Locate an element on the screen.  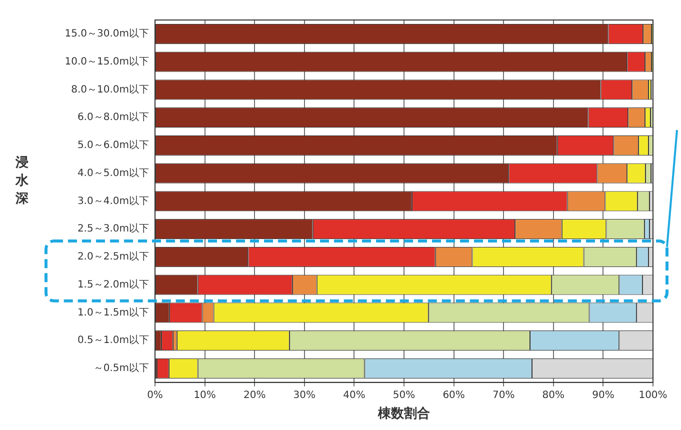
y-axis-title: 浸水深 is located at coordinates (22, 181).